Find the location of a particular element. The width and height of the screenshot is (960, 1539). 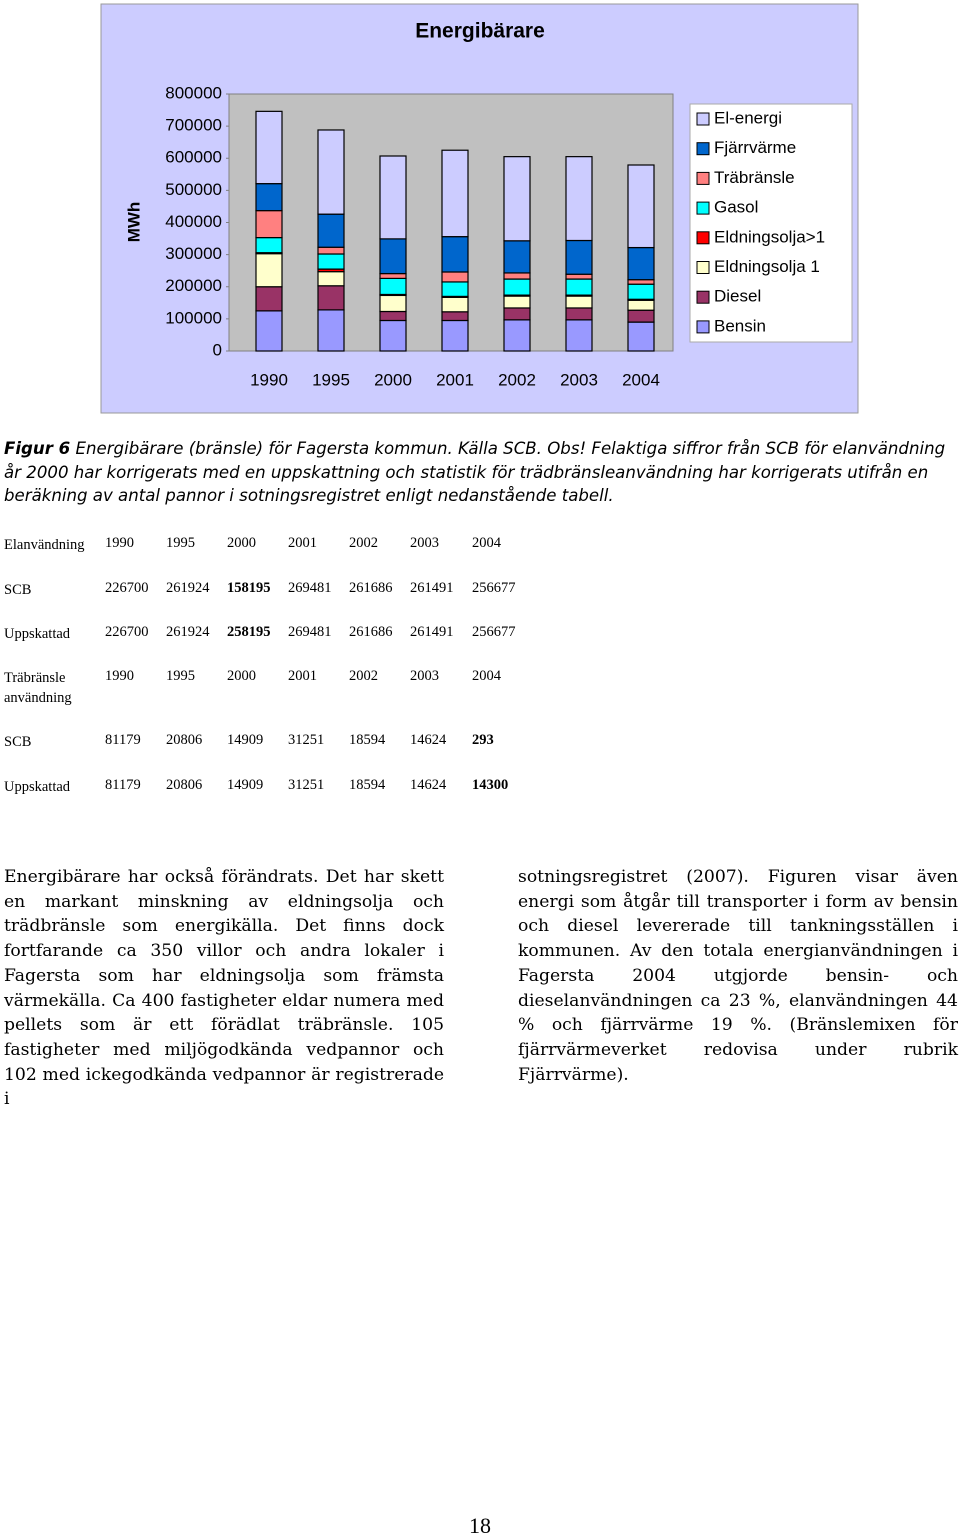

caption-label: Figur 6 is located at coordinates (37, 448).